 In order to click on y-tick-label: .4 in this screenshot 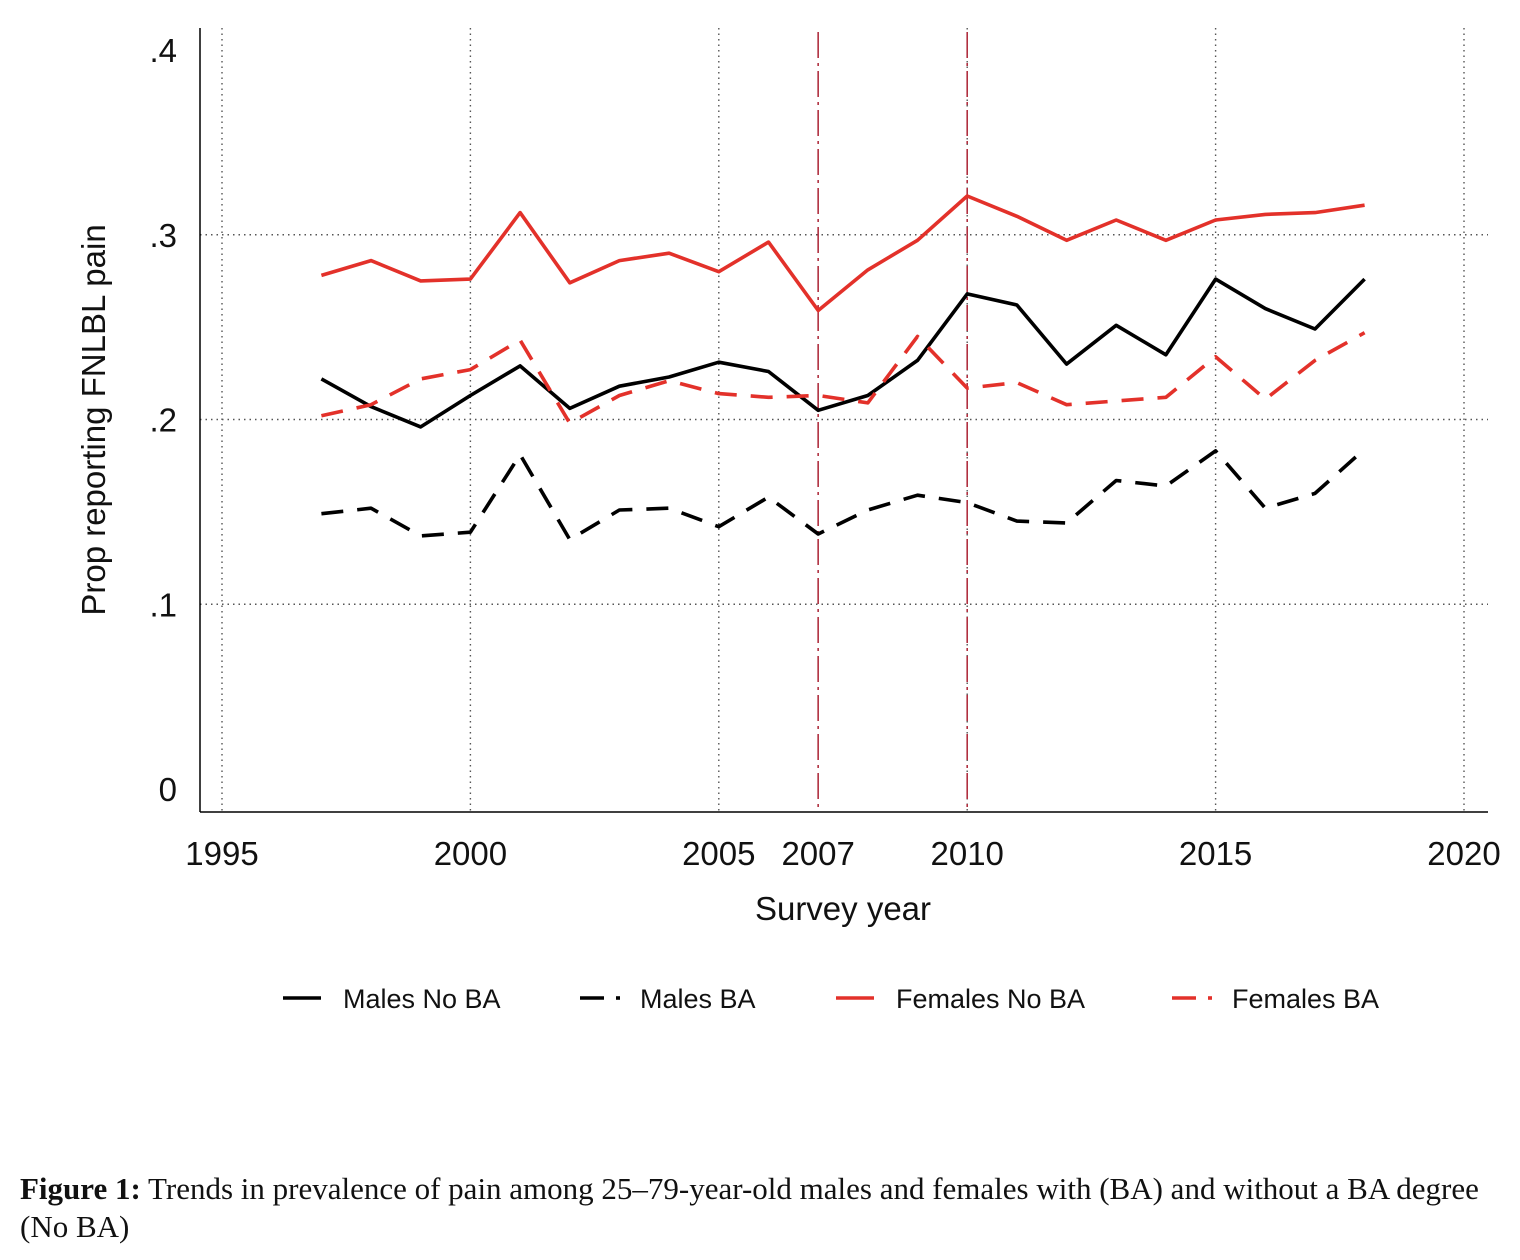, I will do `click(163, 50)`.